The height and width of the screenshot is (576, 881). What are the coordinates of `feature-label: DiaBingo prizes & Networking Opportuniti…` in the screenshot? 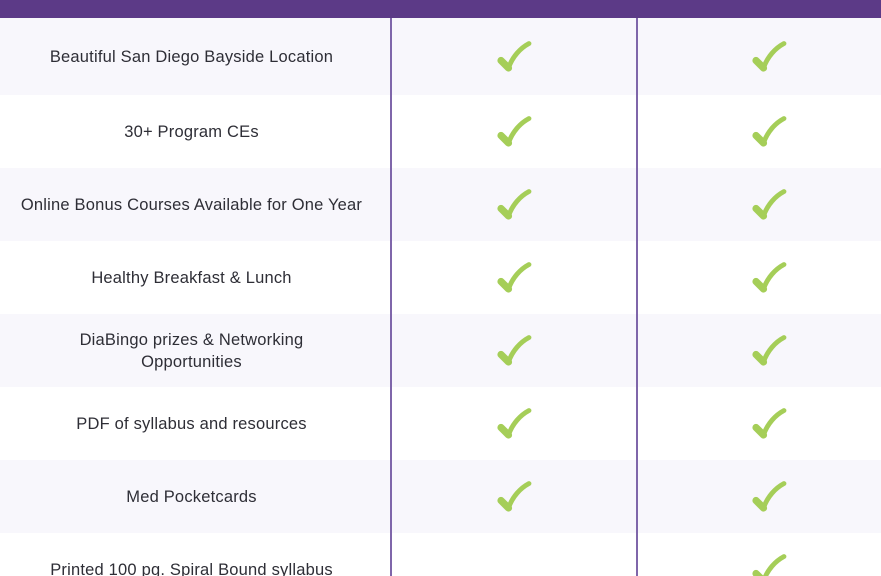 It's located at (191, 350).